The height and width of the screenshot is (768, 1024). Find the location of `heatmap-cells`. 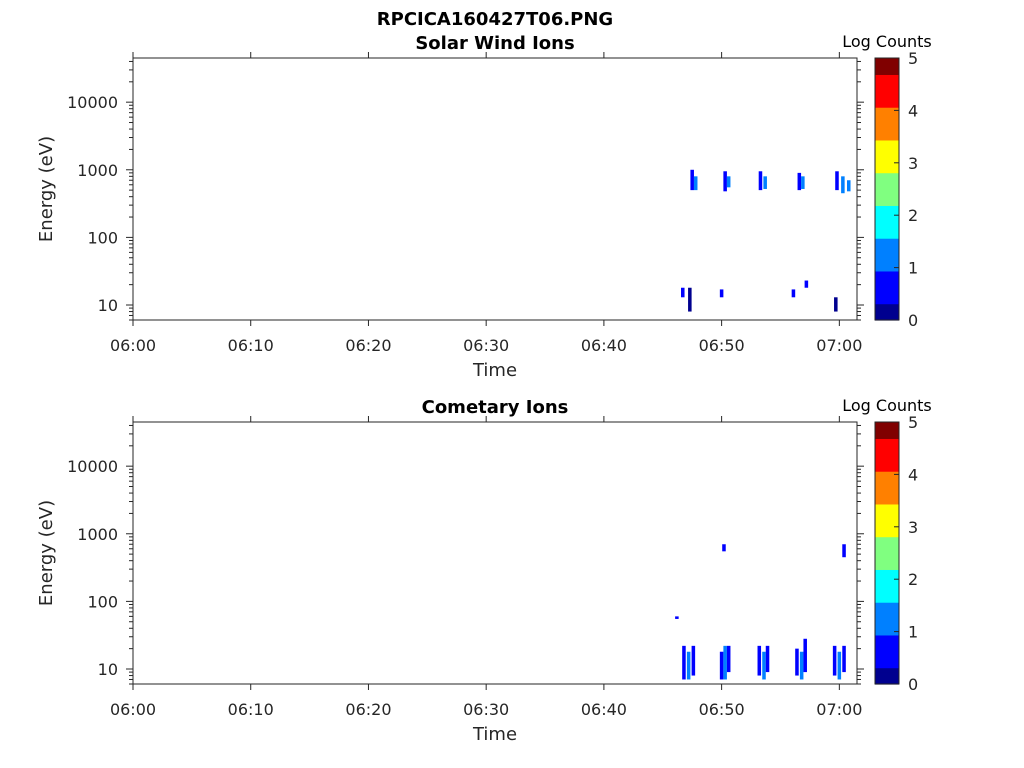

heatmap-cells is located at coordinates (766, 240).